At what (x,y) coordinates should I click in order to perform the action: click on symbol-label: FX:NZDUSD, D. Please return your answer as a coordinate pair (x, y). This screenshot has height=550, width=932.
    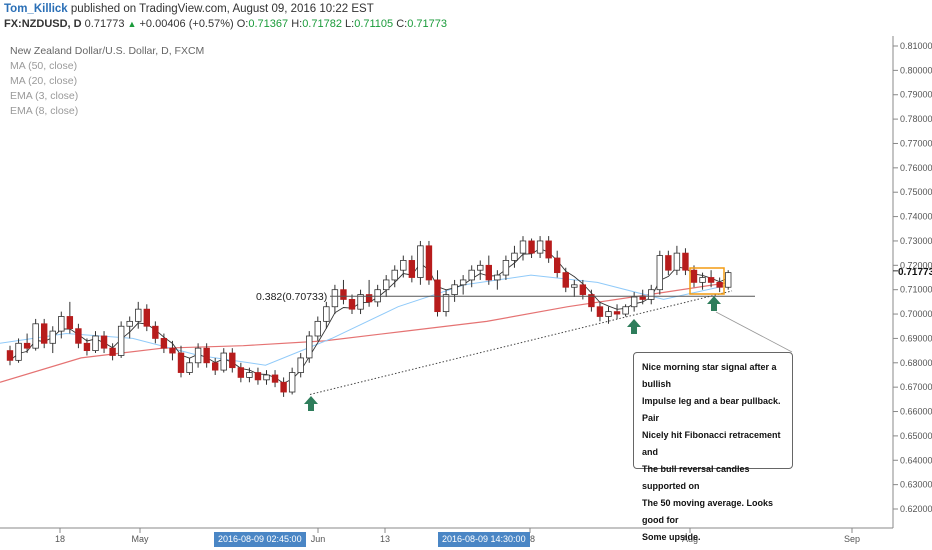
    Looking at the image, I should click on (43, 24).